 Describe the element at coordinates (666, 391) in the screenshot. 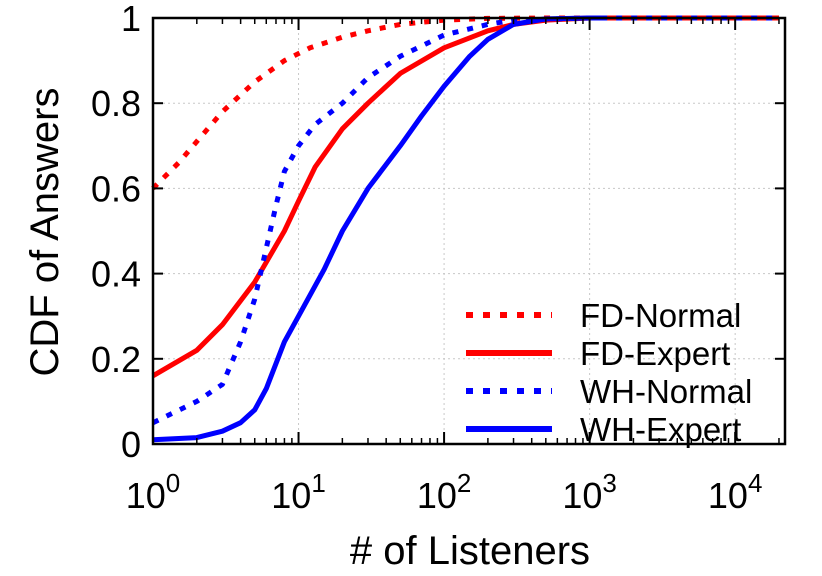

I see `legend-label-wh-normal: WH-Normal` at that location.